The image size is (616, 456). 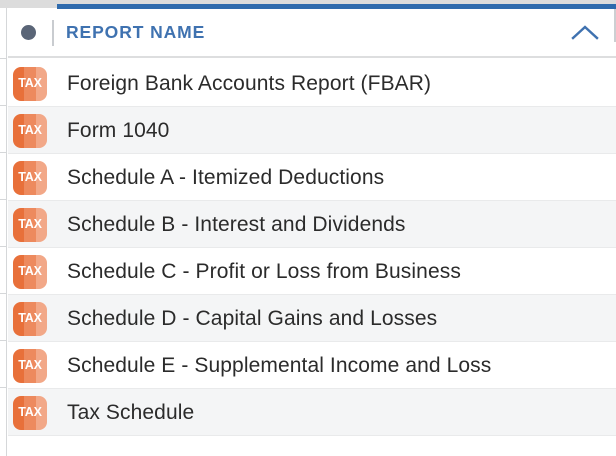 I want to click on header-divider, so click(x=53, y=32).